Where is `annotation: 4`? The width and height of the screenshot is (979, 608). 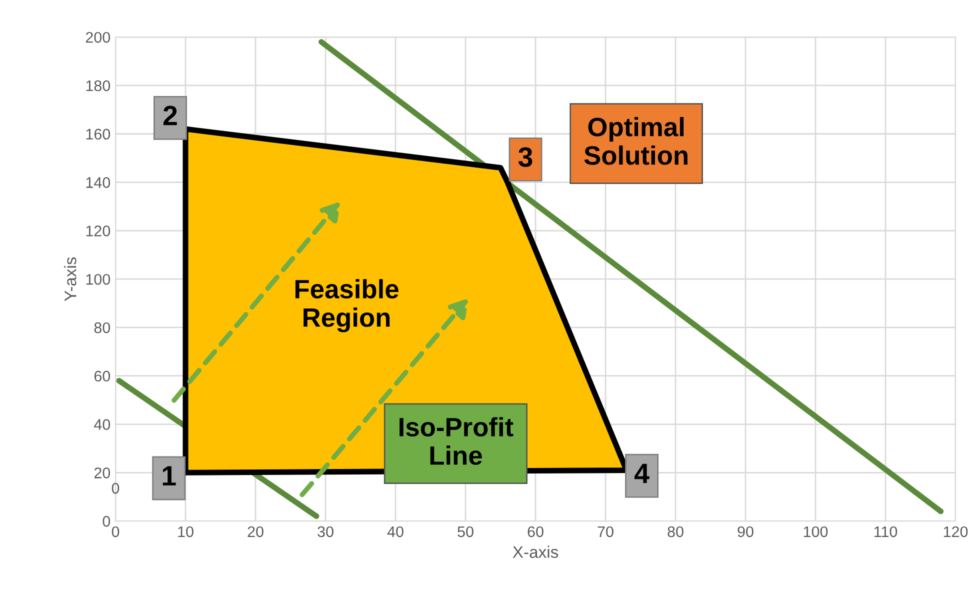 annotation: 4 is located at coordinates (642, 473).